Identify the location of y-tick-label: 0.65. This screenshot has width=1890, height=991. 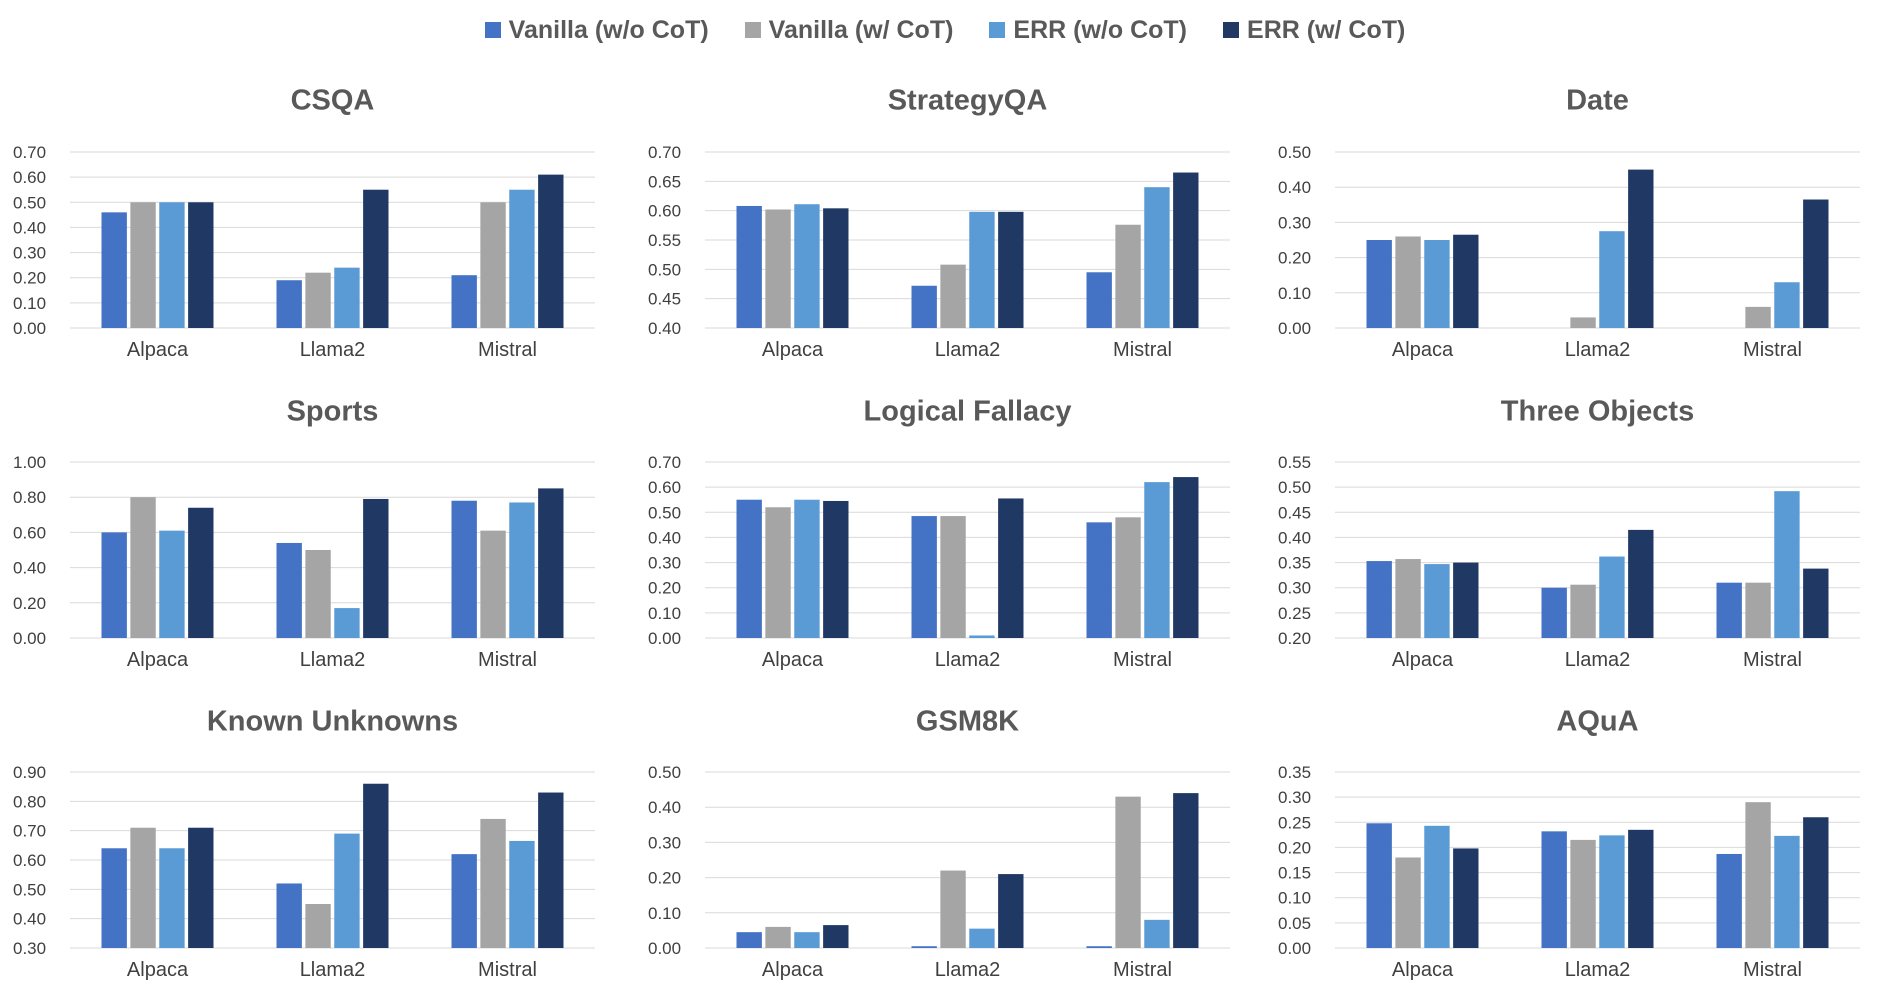
(664, 181).